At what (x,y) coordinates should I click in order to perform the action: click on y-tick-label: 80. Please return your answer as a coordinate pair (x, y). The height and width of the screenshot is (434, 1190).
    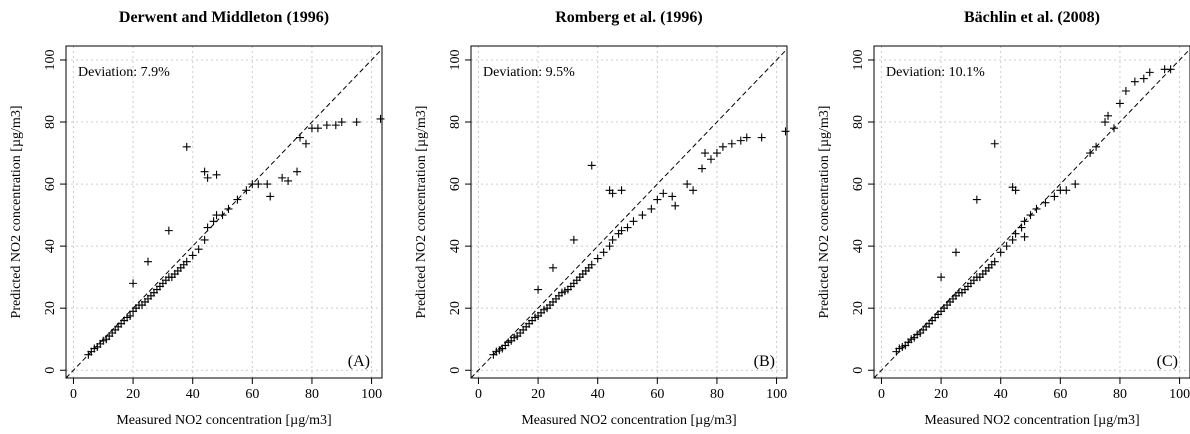
    Looking at the image, I should click on (858, 122).